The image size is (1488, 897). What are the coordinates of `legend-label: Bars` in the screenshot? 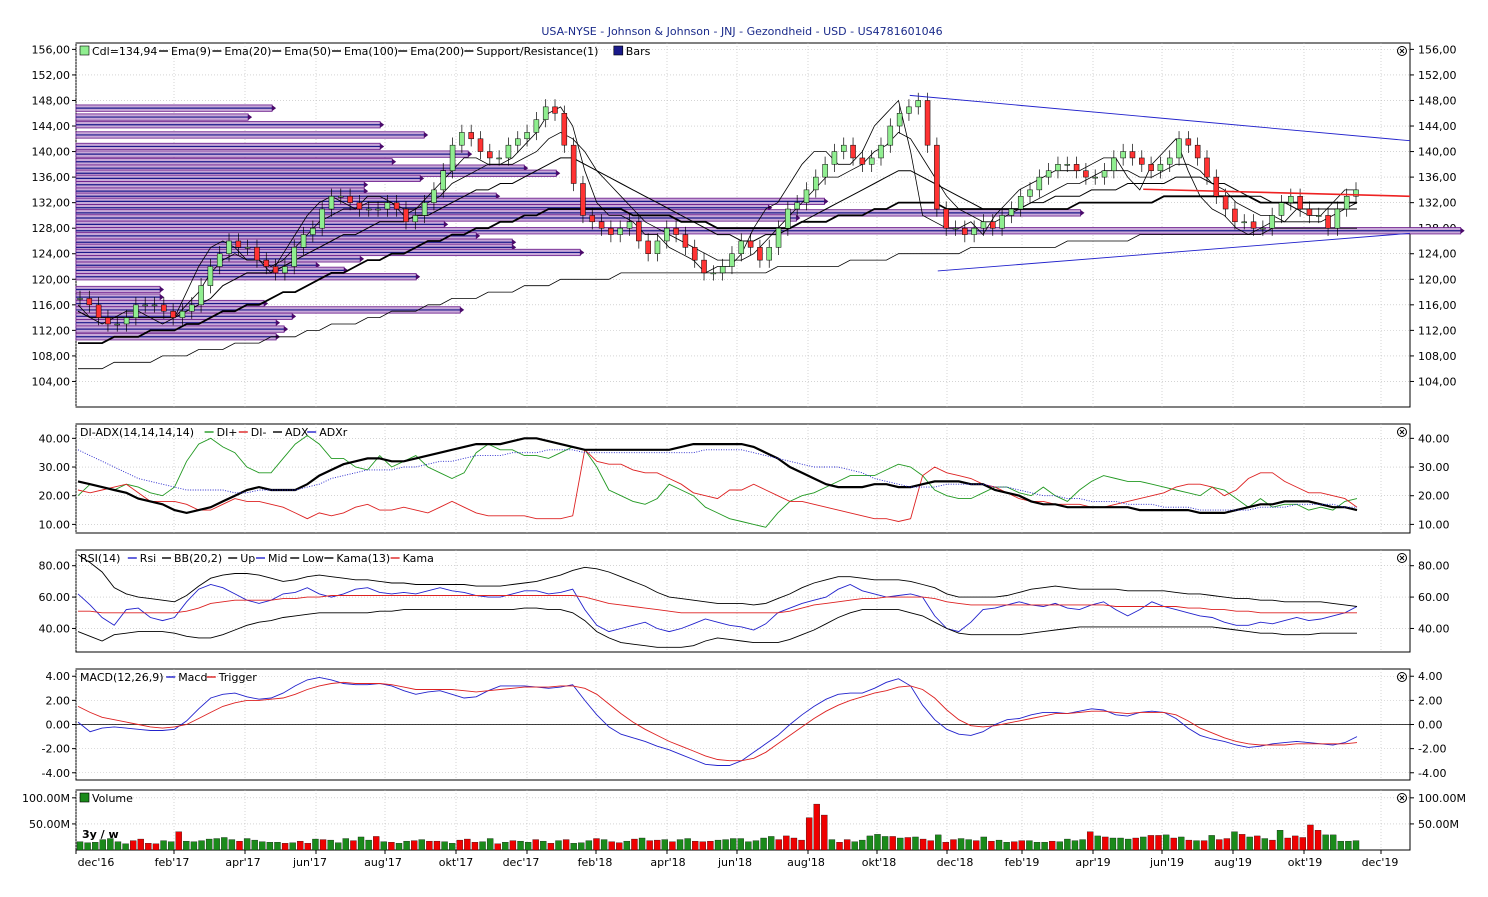 It's located at (638, 51).